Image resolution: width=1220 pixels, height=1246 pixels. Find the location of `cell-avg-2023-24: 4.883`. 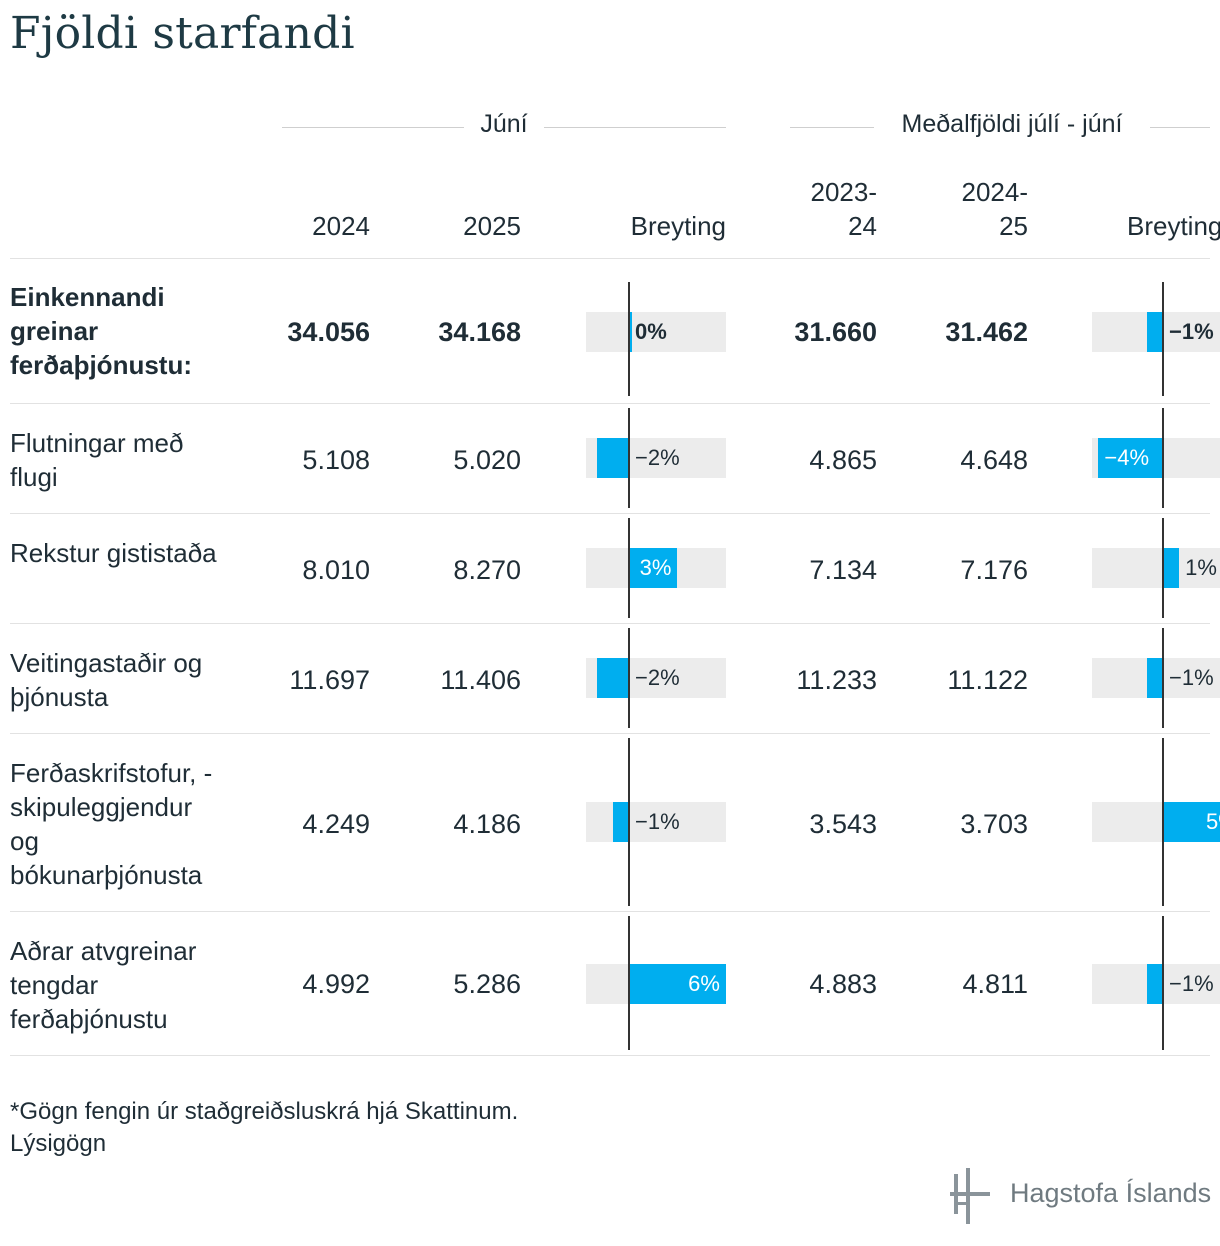

cell-avg-2023-24: 4.883 is located at coordinates (843, 984).